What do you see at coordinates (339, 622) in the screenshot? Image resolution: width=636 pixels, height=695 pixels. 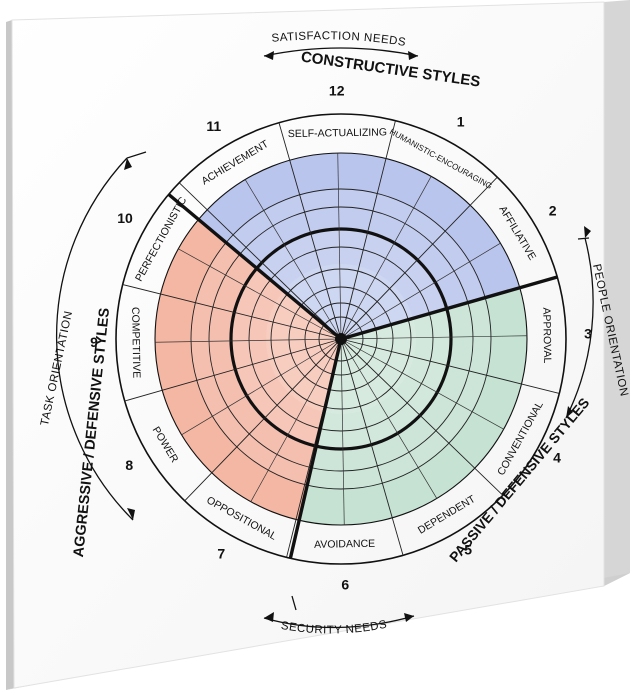 I see `security-arc` at bounding box center [339, 622].